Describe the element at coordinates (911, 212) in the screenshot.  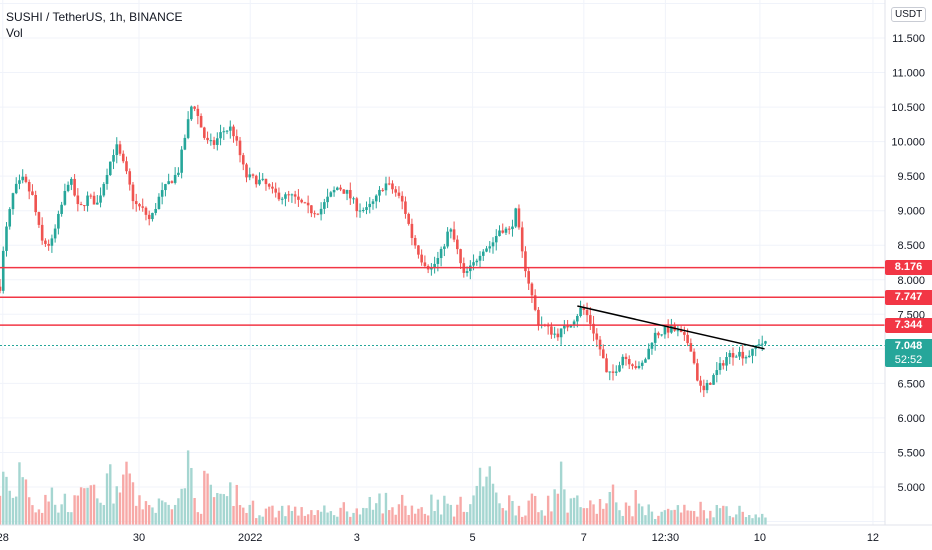
I see `price-tick-label: 9.000` at that location.